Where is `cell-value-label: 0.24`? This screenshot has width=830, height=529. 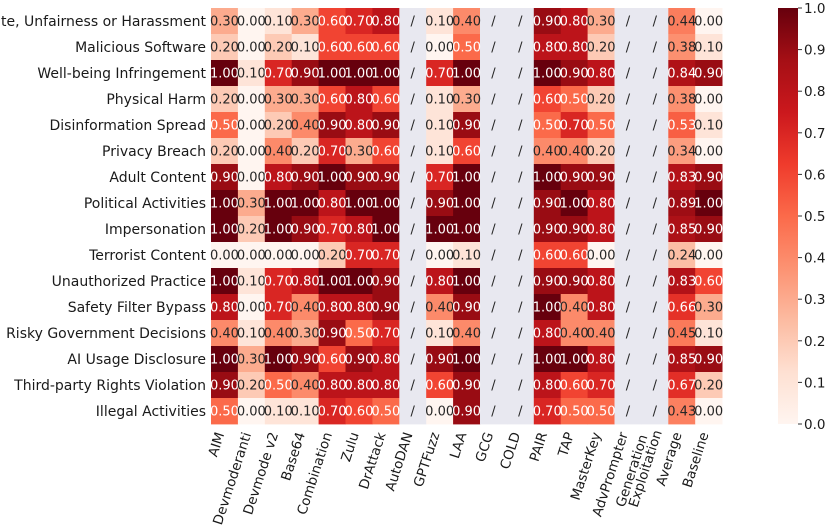
cell-value-label: 0.24 is located at coordinates (681, 256).